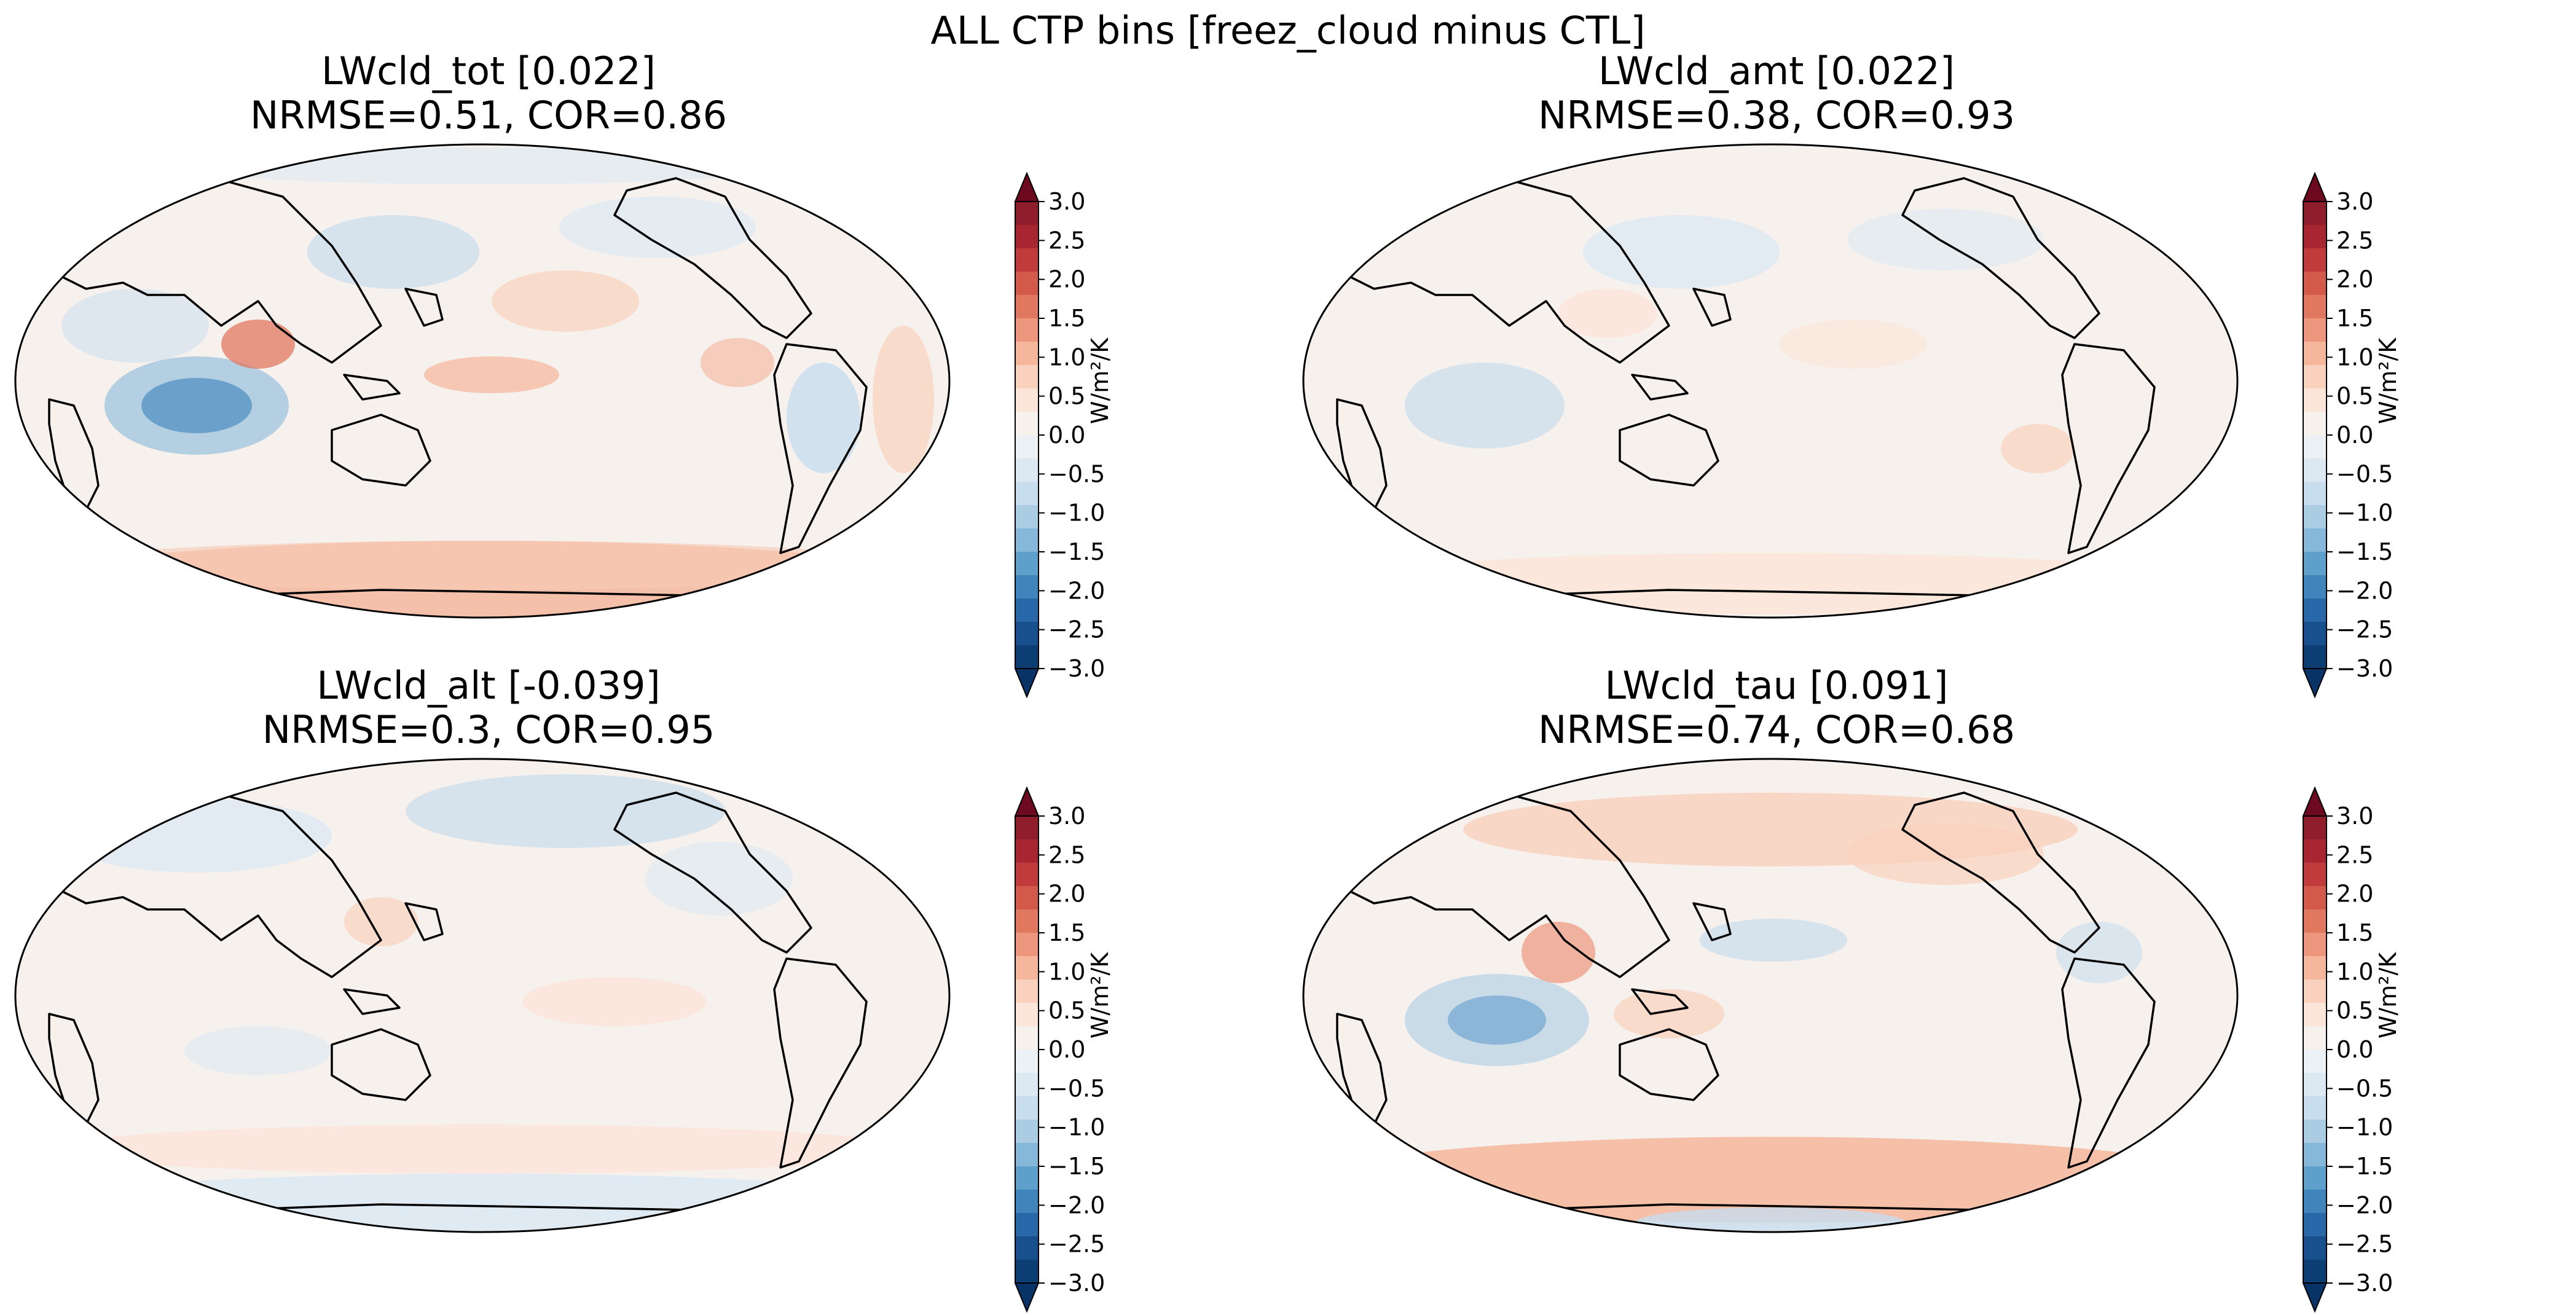 This screenshot has height=1315, width=2576. Describe the element at coordinates (1066, 971) in the screenshot. I see `colorbar-tick-label: 1.0` at that location.